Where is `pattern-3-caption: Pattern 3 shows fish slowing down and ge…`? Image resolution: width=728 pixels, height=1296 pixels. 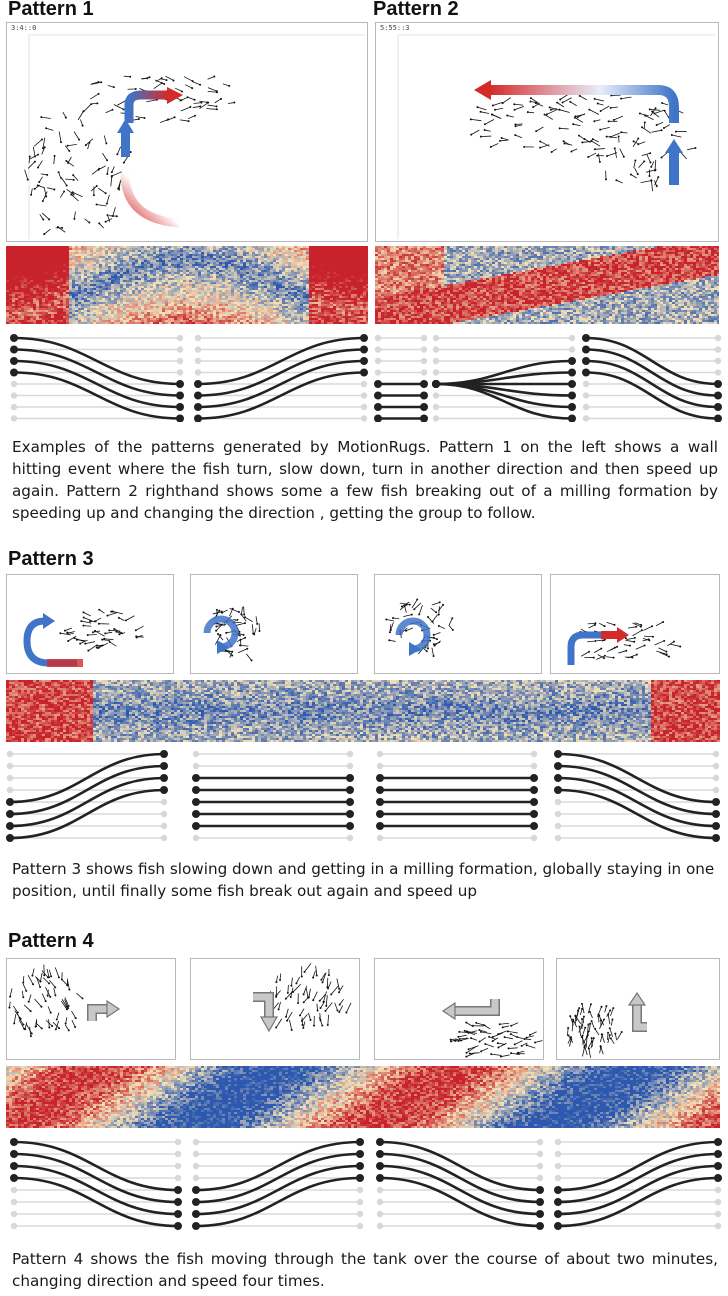 pattern-3-caption: Pattern 3 shows fish slowing down and ge… is located at coordinates (365, 880).